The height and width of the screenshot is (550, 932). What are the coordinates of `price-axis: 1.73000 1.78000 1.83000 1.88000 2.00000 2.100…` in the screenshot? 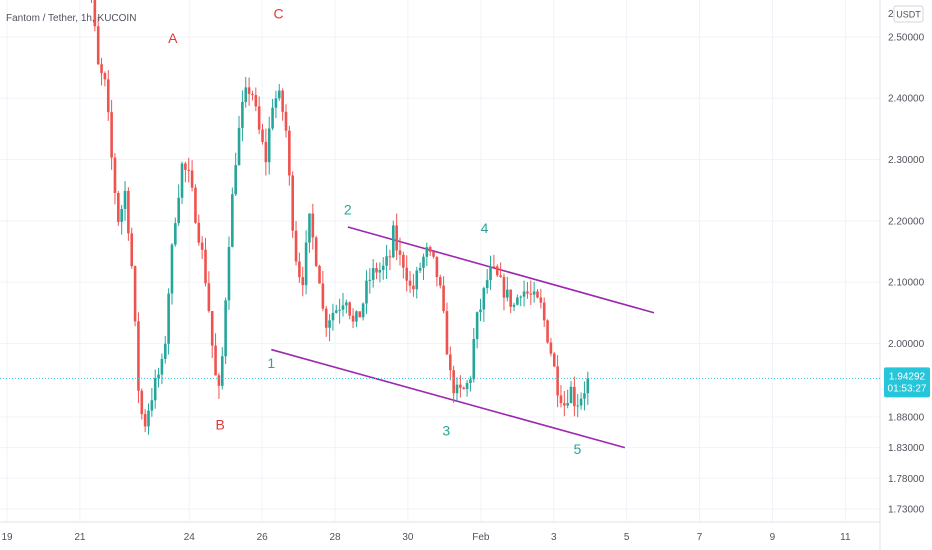 It's located at (906, 257).